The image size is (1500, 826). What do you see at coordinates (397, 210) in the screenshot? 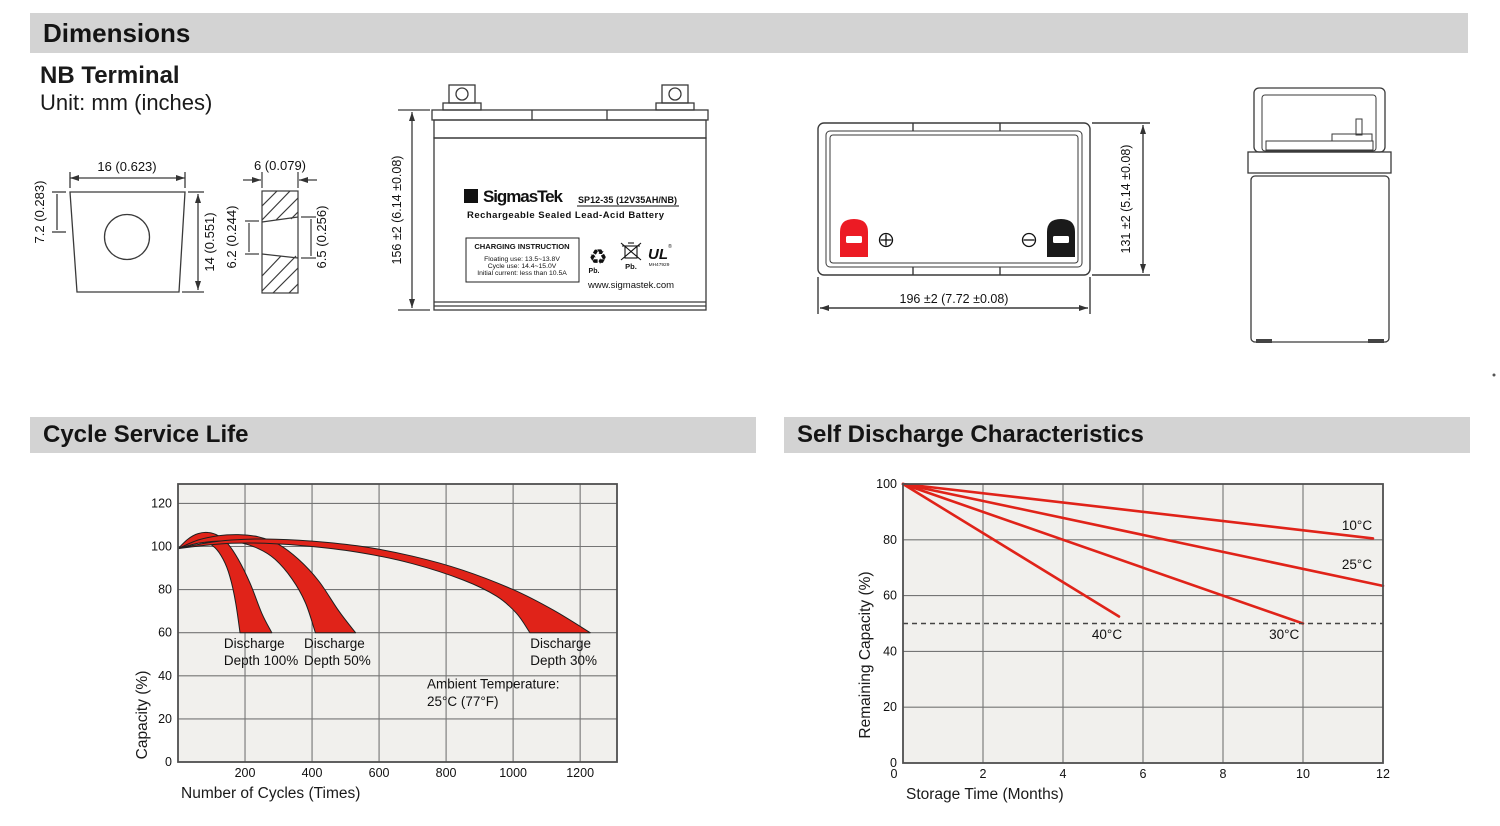
I see `dim-battery-height: 156 ±2 (6.14 ±0.08)` at bounding box center [397, 210].